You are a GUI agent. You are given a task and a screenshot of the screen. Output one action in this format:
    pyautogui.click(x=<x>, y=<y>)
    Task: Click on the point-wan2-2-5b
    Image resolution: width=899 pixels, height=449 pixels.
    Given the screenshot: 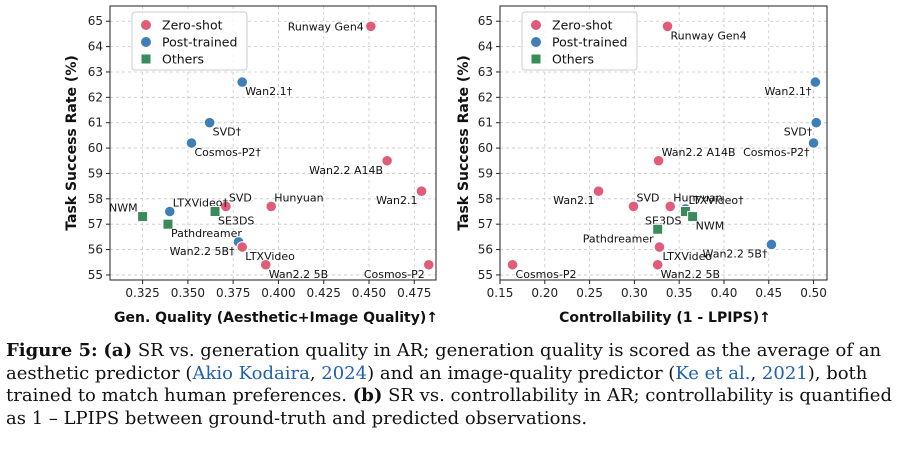 What is the action you would take?
    pyautogui.click(x=265, y=264)
    